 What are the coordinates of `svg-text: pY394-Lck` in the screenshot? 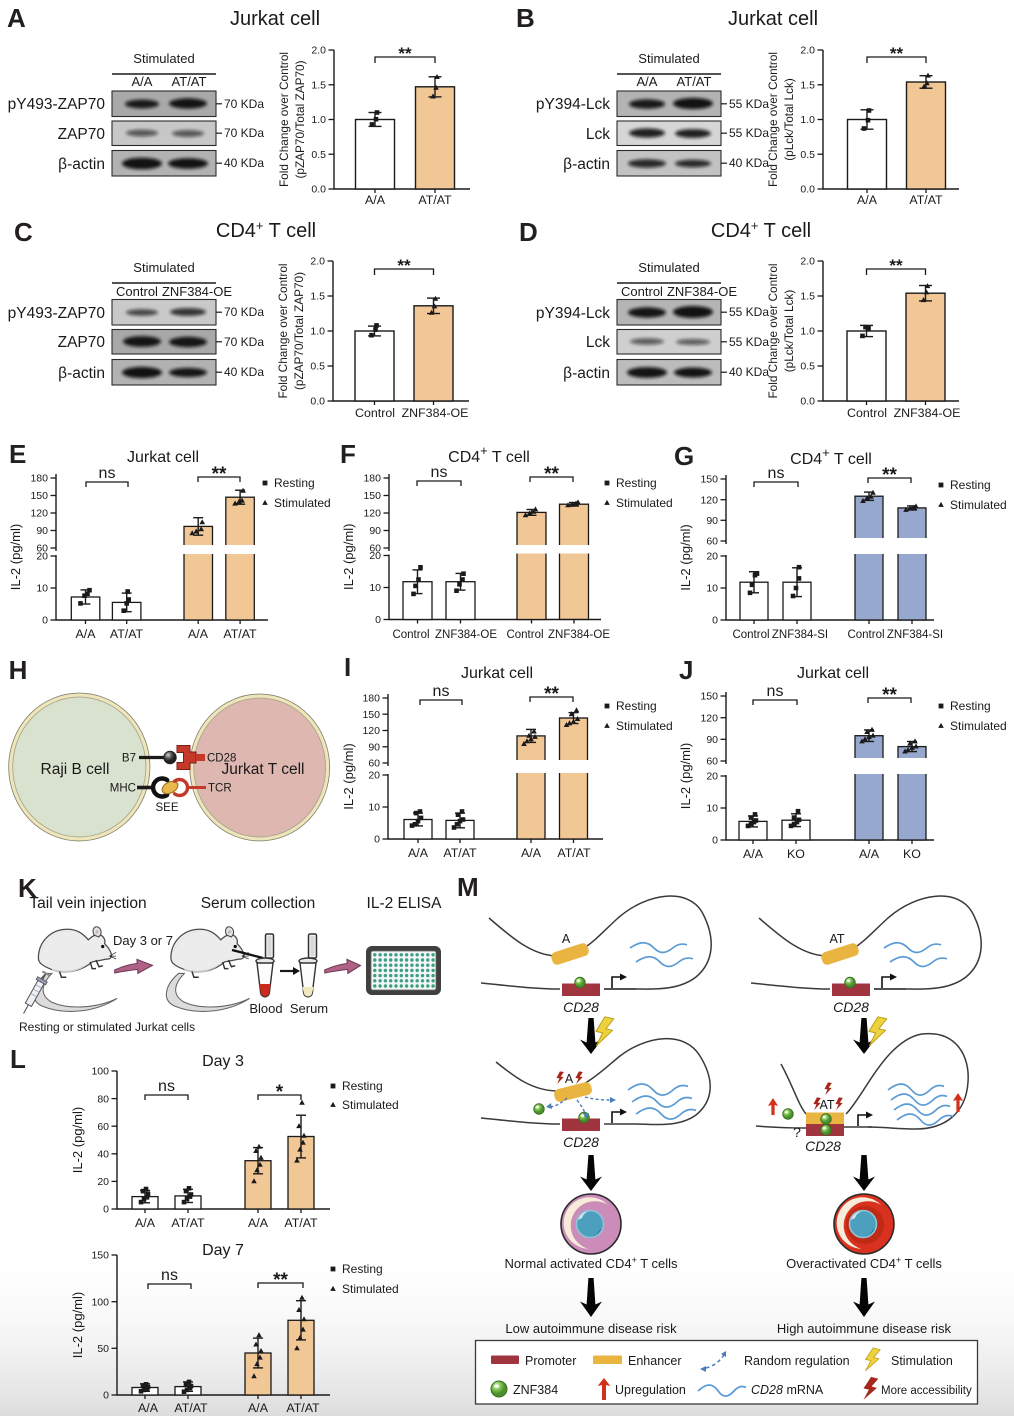 It's located at (573, 104).